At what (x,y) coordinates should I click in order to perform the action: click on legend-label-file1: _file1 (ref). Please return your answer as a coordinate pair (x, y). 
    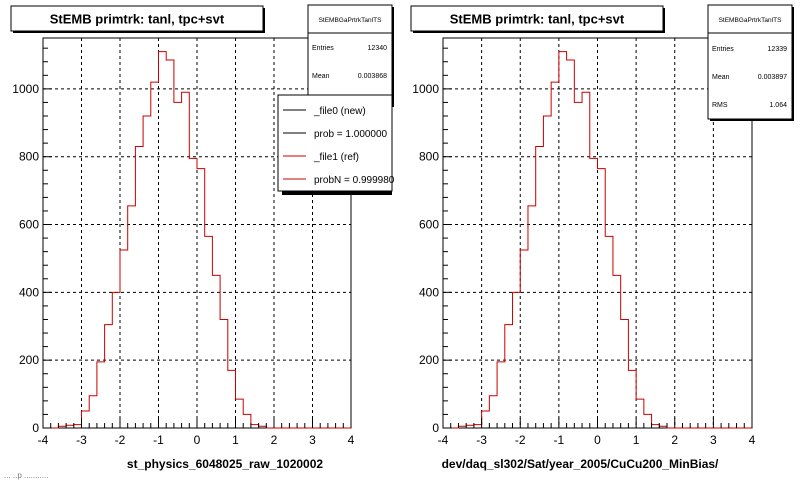
    Looking at the image, I should click on (336, 157).